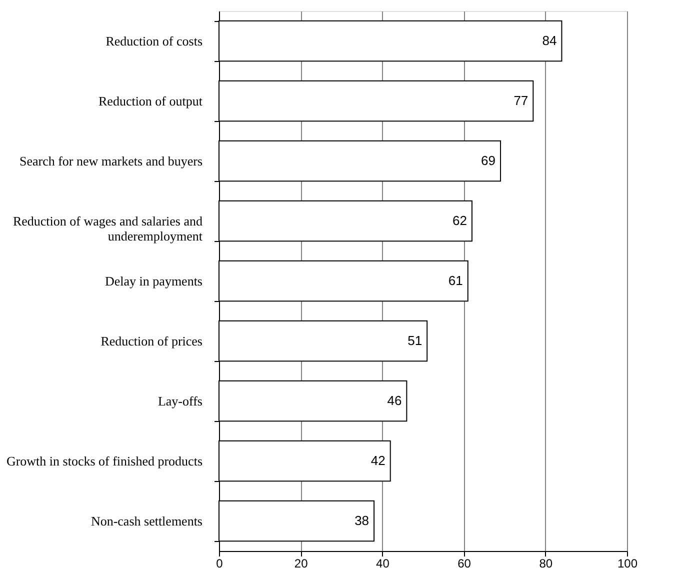  Describe the element at coordinates (394, 400) in the screenshot. I see `data-label: 46` at that location.